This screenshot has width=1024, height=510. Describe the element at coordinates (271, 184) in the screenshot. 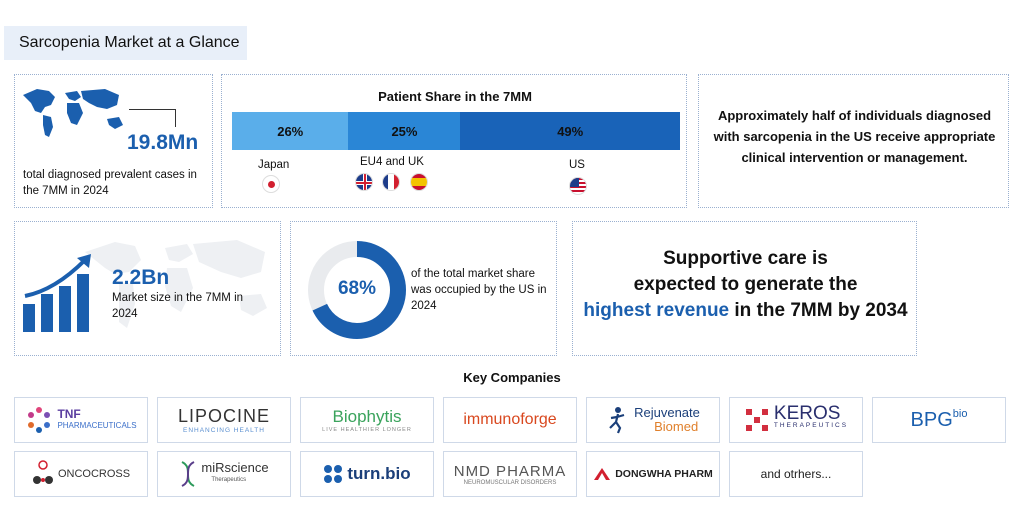

I see `japan-flag-icon` at that location.